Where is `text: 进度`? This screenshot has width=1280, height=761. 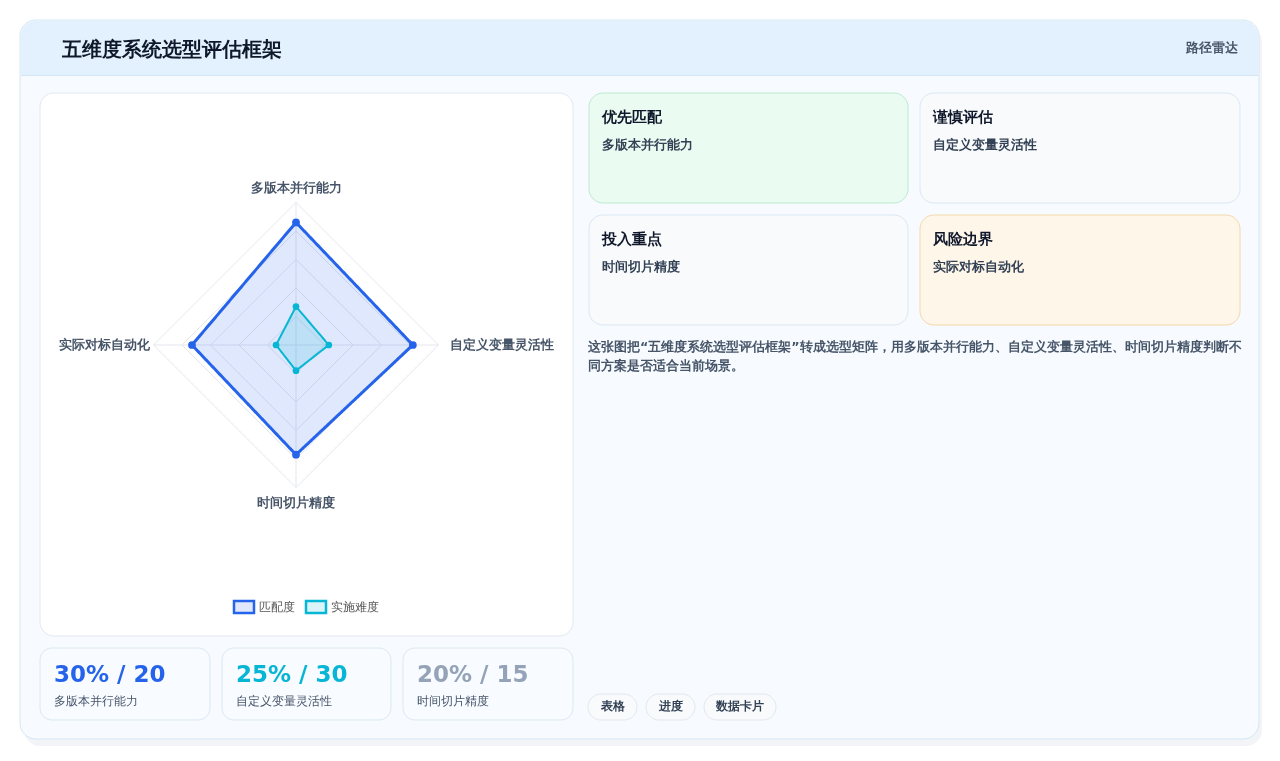
text: 进度 is located at coordinates (670, 706).